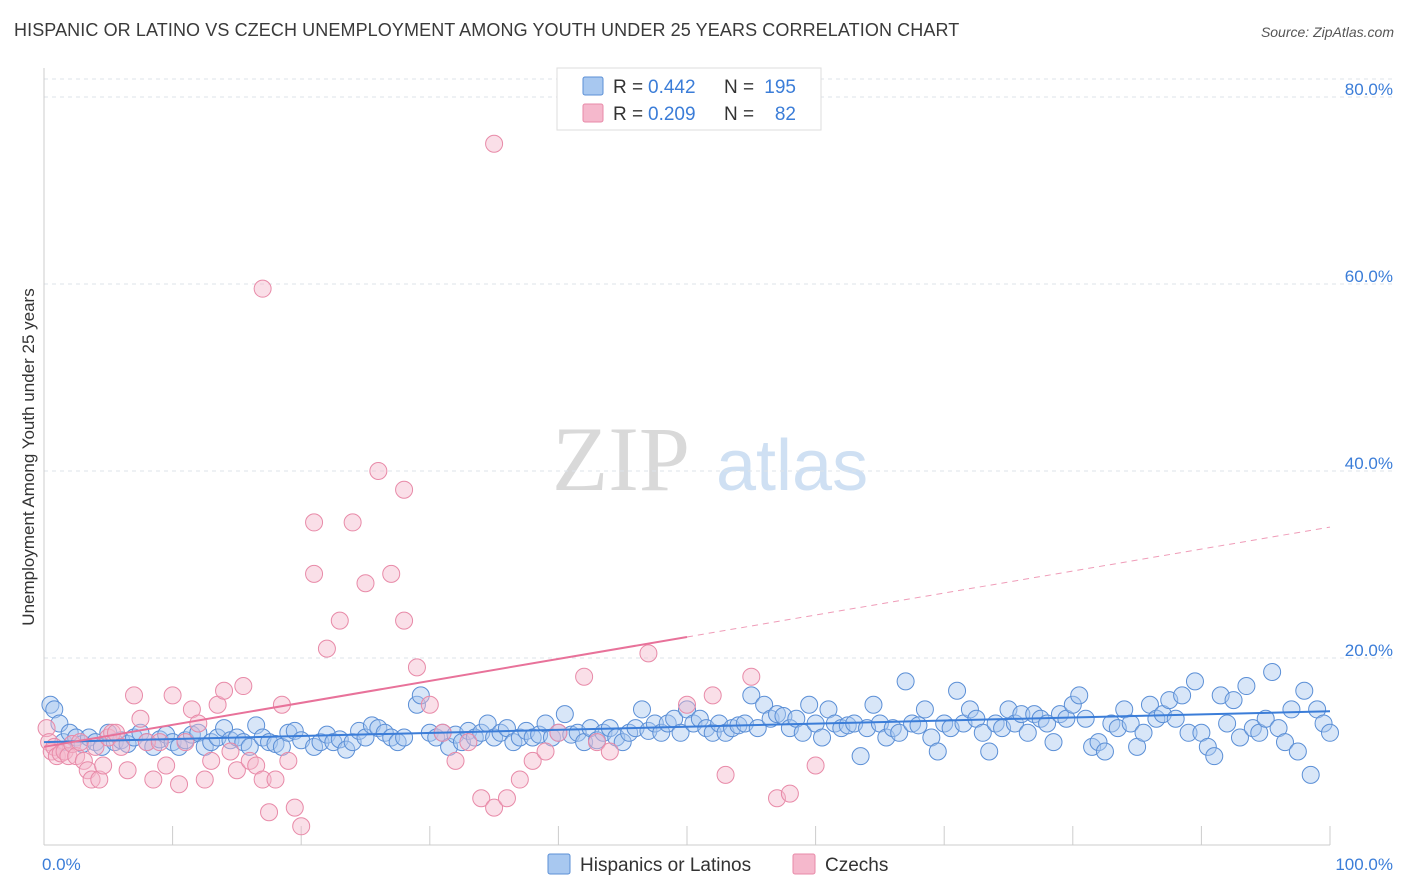 Image resolution: width=1406 pixels, height=892 pixels. What do you see at coordinates (628, 87) in the screenshot?
I see `legend-r-label: R =` at bounding box center [628, 87].